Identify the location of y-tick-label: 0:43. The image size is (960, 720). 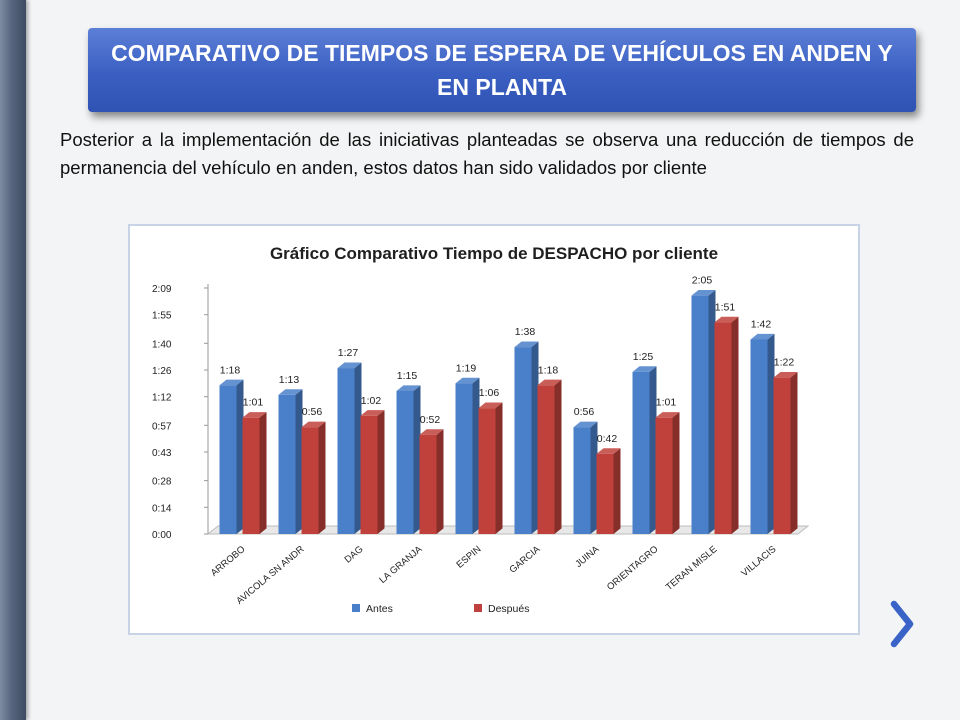
(162, 453).